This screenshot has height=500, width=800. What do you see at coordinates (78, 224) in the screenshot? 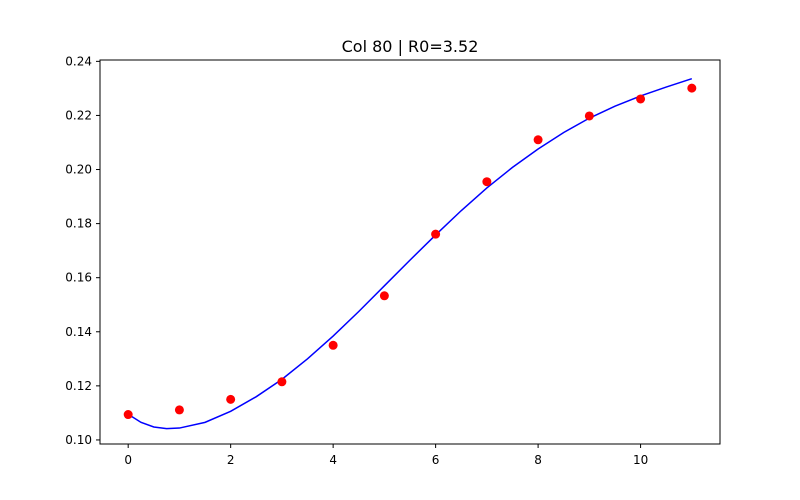
I see `y-tick-label: 0.18` at bounding box center [78, 224].